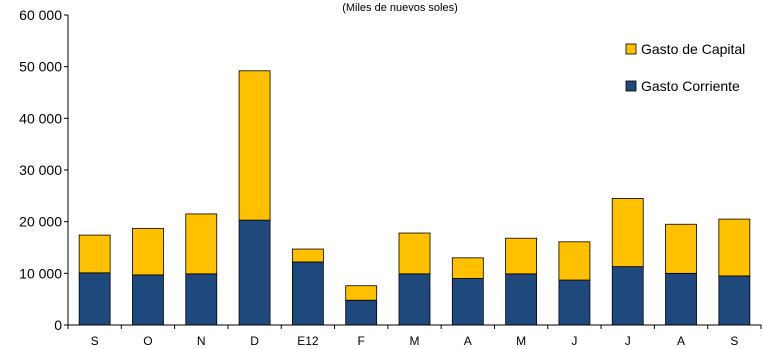  Describe the element at coordinates (400, 8) in the screenshot. I see `chart-subtitle: (Miles de nuevos soles)` at that location.